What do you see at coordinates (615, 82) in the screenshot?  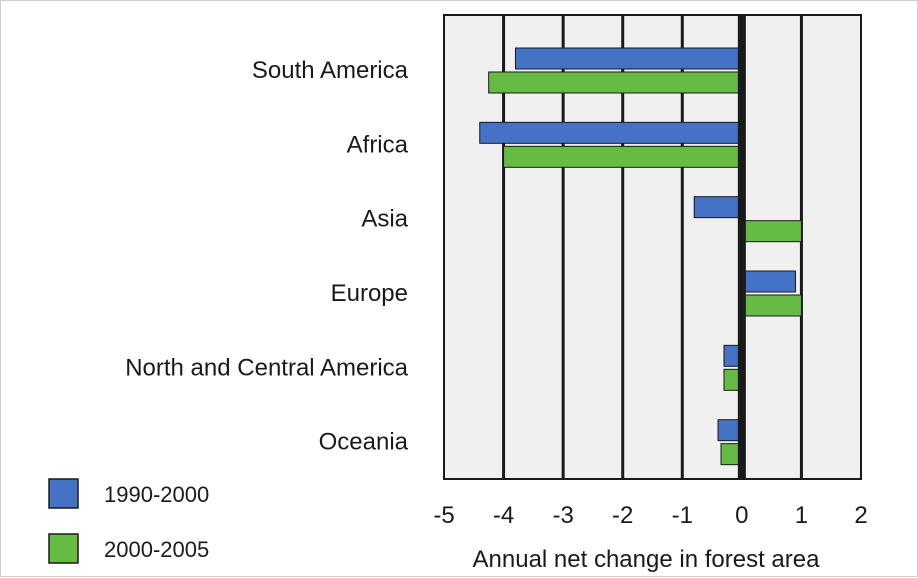 I see `bar-2000-2005-south-america` at bounding box center [615, 82].